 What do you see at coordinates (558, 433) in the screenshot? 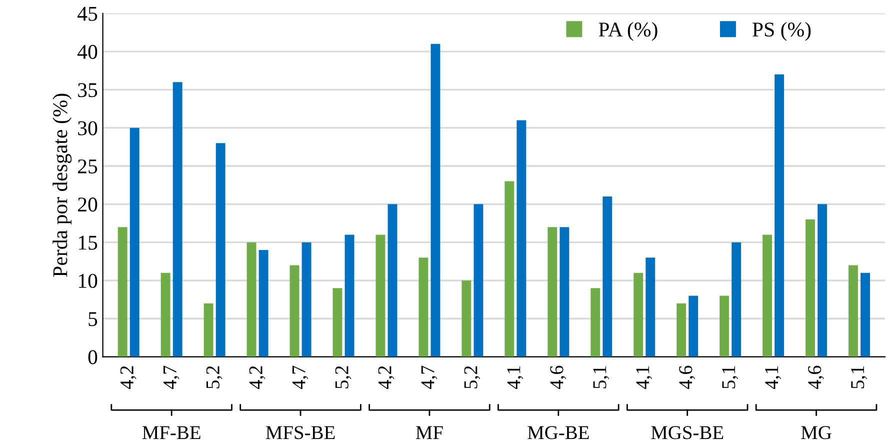
I see `text: MG-BE` at bounding box center [558, 433].